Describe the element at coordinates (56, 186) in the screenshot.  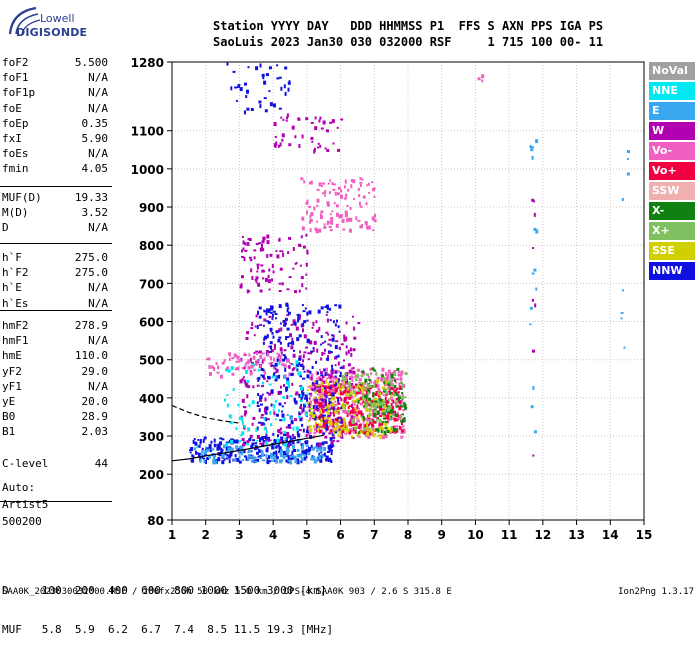
I see `param-separator` at that location.